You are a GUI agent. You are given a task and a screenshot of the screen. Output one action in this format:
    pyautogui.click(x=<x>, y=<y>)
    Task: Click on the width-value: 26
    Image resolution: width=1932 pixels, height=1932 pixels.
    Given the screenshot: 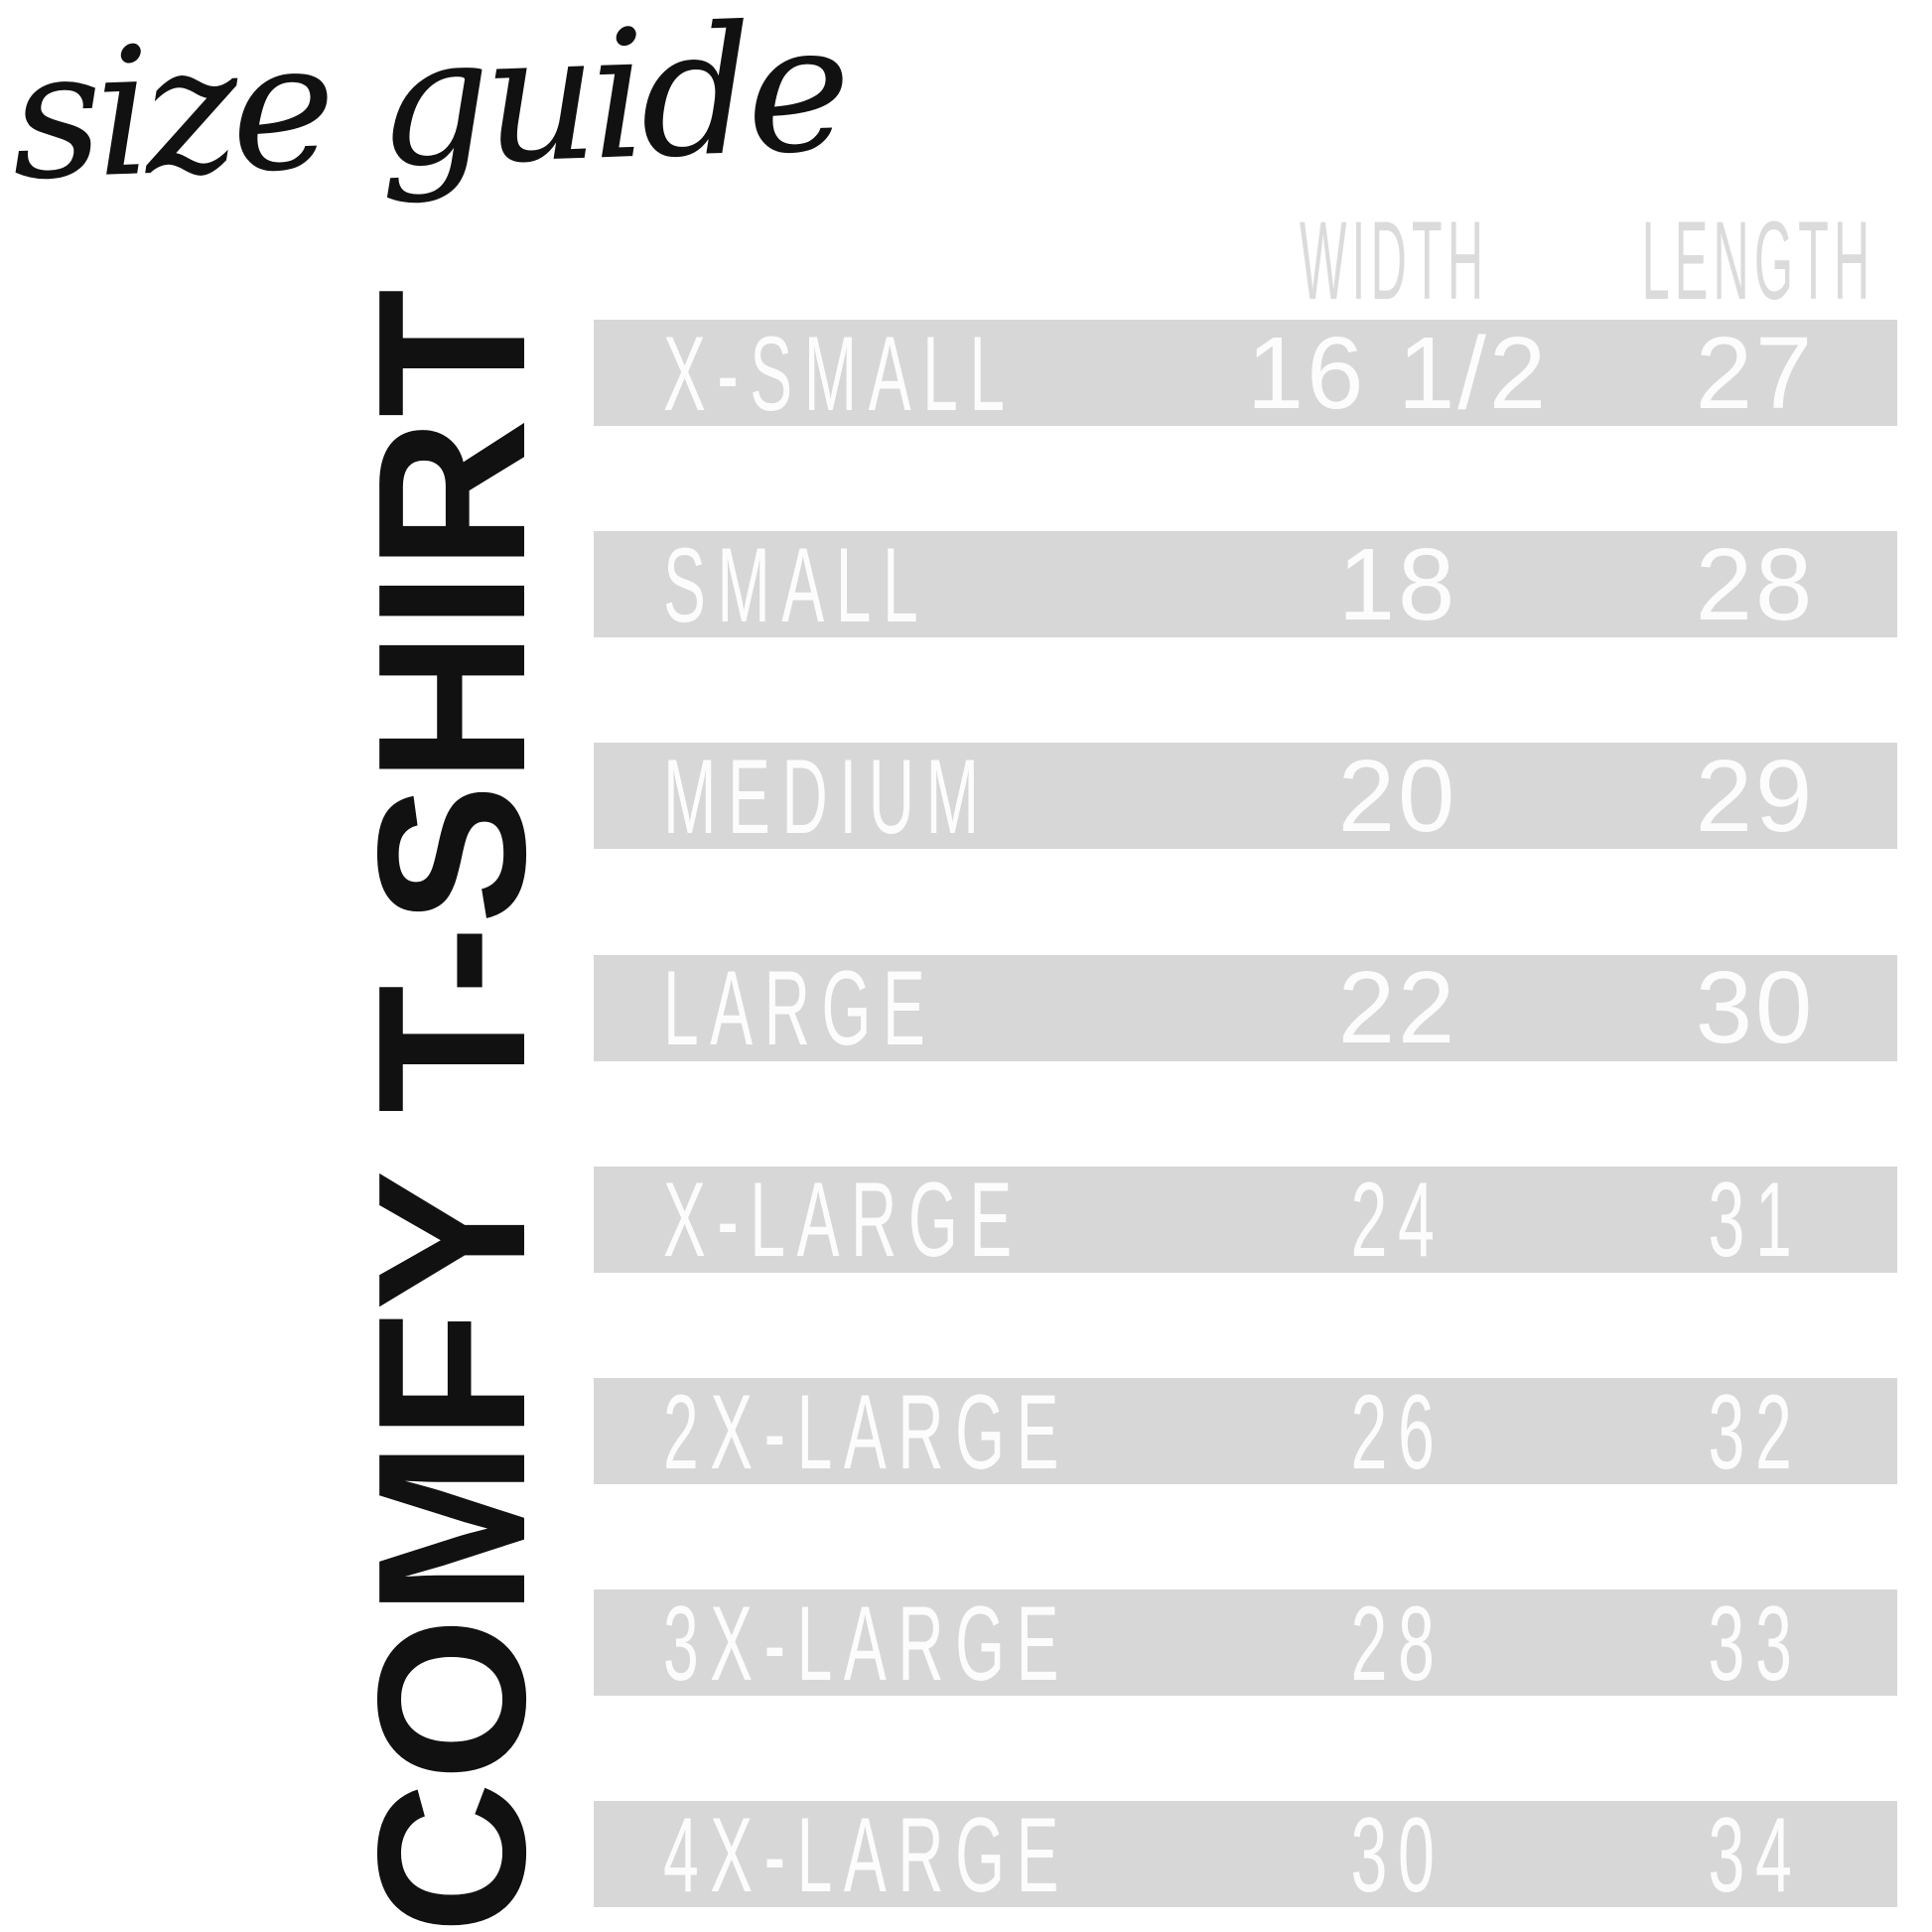 What is the action you would take?
    pyautogui.click(x=1398, y=1431)
    